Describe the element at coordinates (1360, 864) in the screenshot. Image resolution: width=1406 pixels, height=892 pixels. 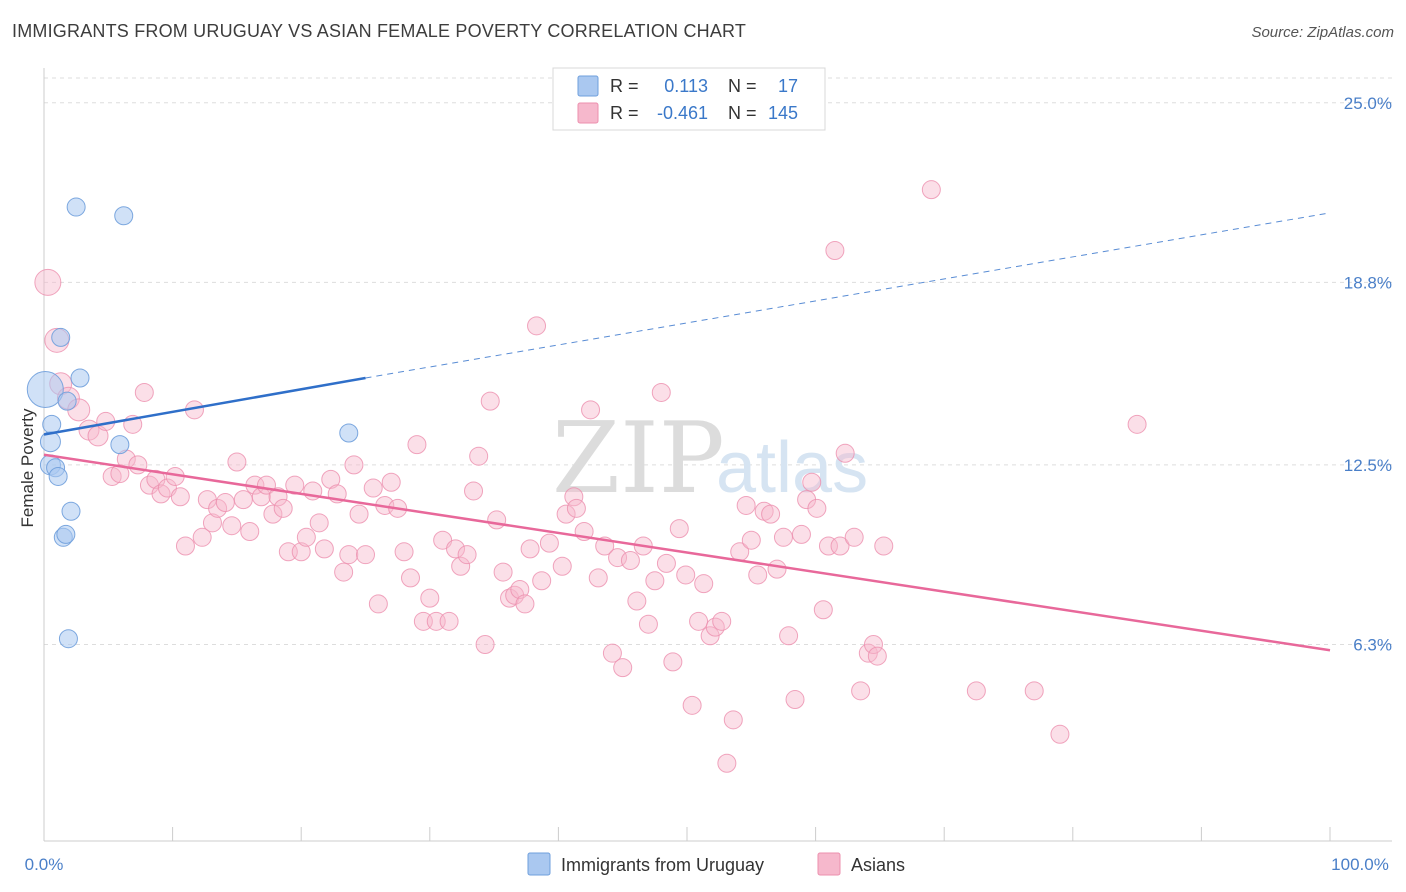
I see `x-tick-label-max: 100.0%` at that location.